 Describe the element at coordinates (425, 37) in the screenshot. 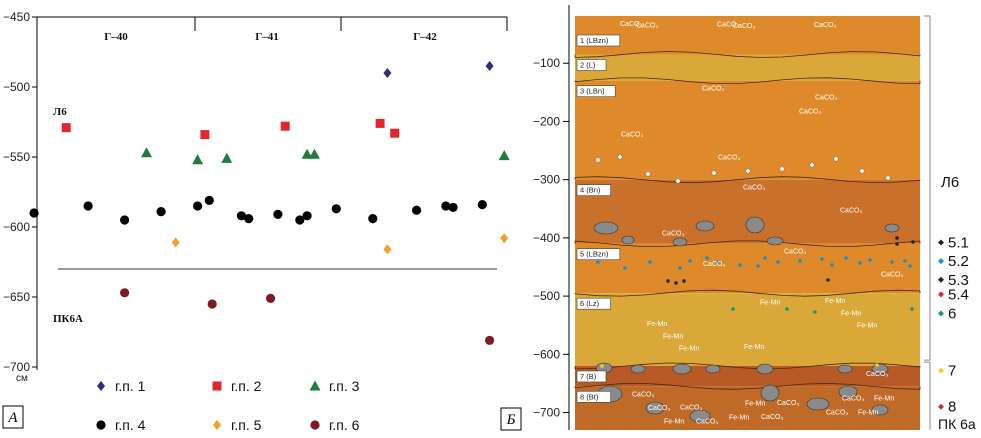

I see `section-label: Г–42` at that location.